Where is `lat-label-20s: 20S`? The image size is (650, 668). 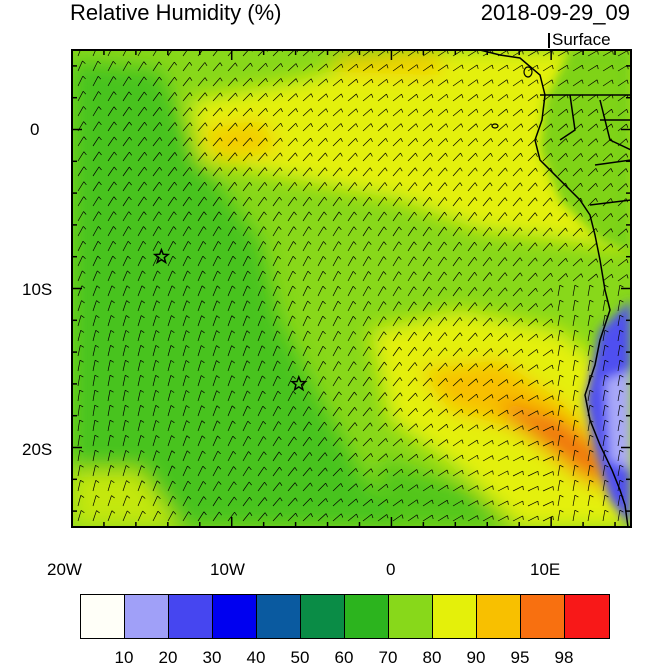 lat-label-20s: 20S is located at coordinates (37, 450).